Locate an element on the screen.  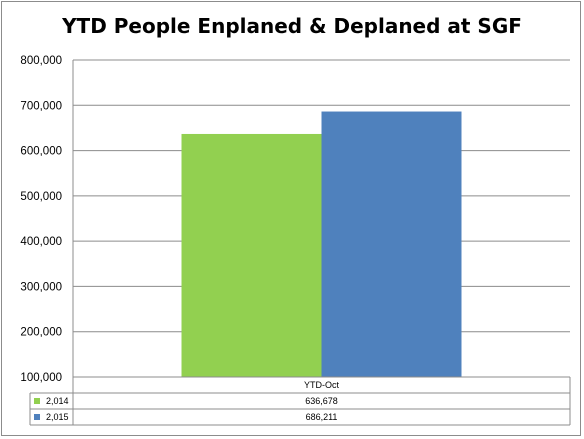
legend-label-1: 2,014 is located at coordinates (57, 401).